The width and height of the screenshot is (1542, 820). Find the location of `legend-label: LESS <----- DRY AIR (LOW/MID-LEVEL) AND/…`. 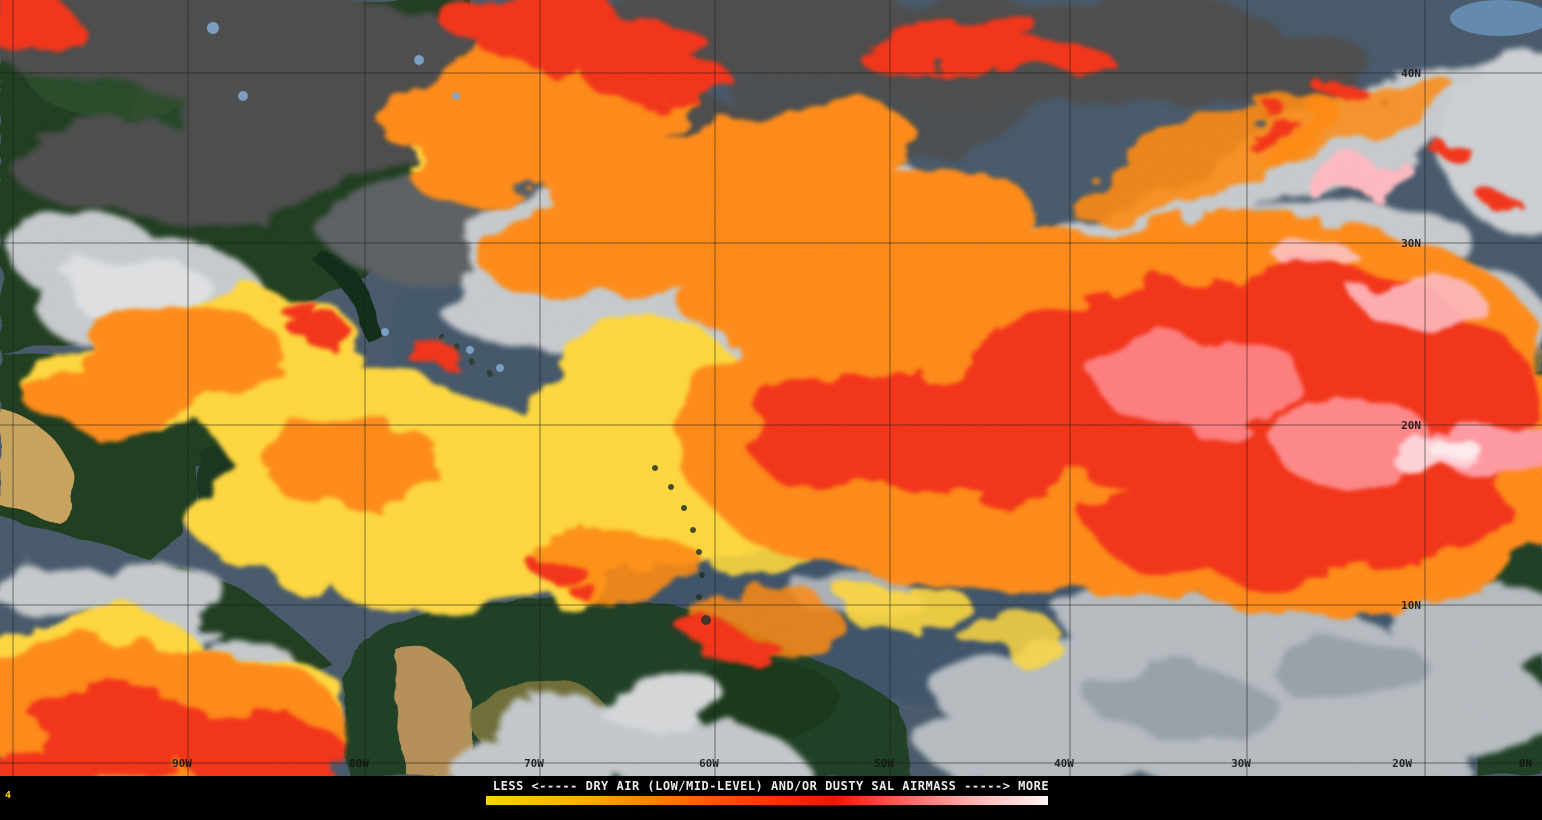

legend-label: LESS <----- DRY AIR (LOW/MID-LEVEL) AND/… is located at coordinates (771, 786).